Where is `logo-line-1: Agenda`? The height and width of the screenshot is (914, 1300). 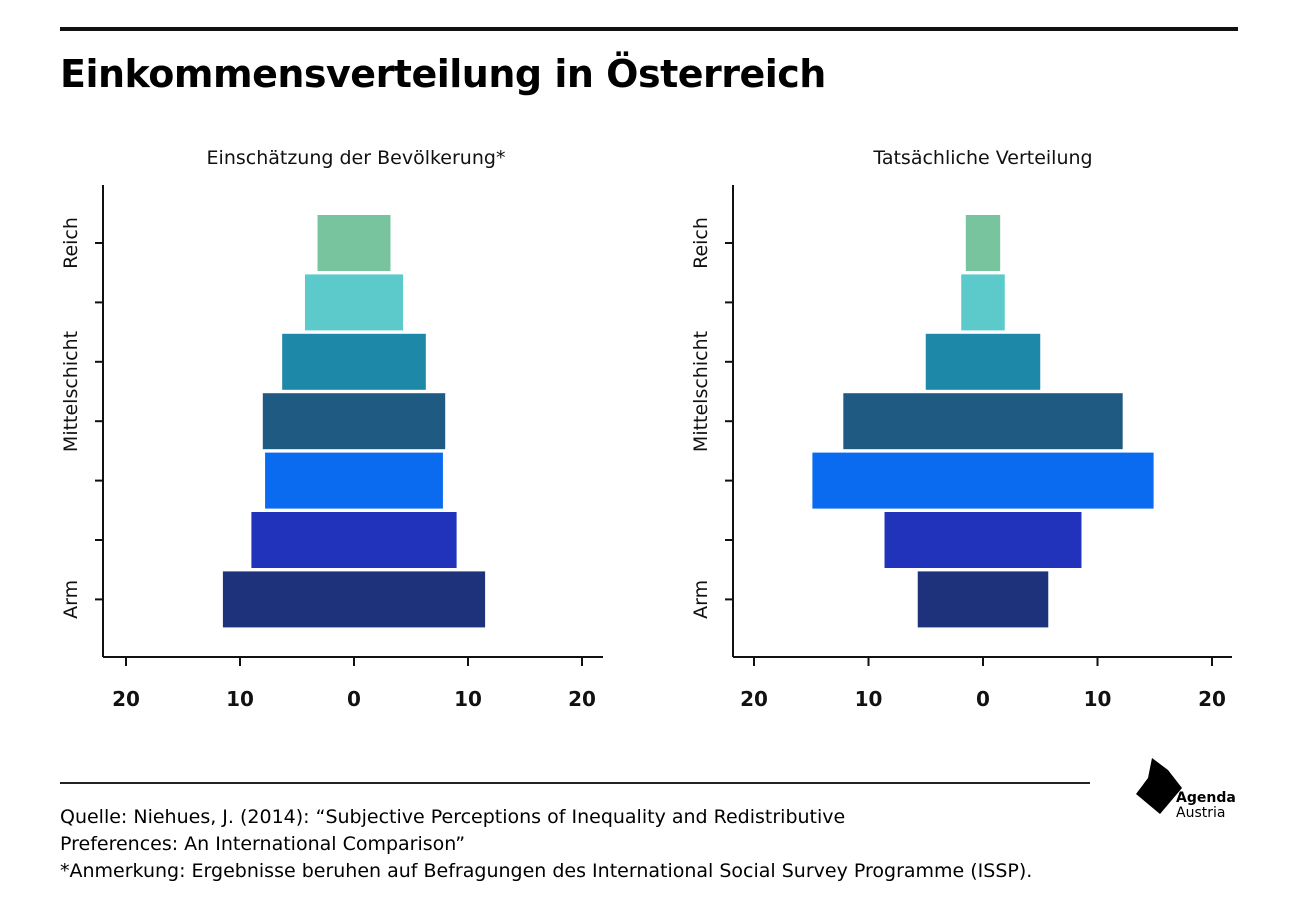
logo-line-1: Agenda is located at coordinates (1206, 798).